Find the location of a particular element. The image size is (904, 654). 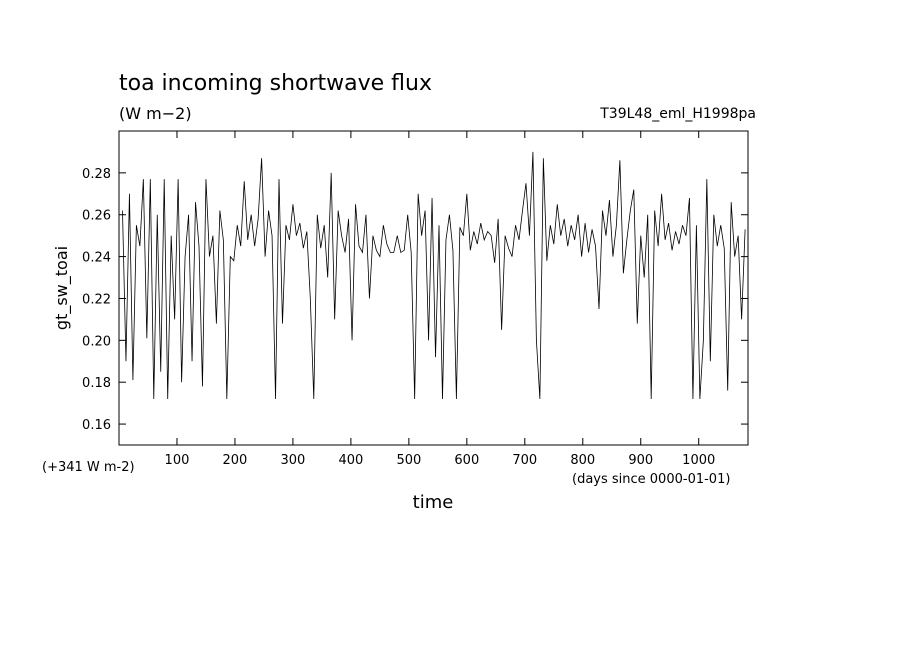

y-tick-label: 0.22 is located at coordinates (96, 299).